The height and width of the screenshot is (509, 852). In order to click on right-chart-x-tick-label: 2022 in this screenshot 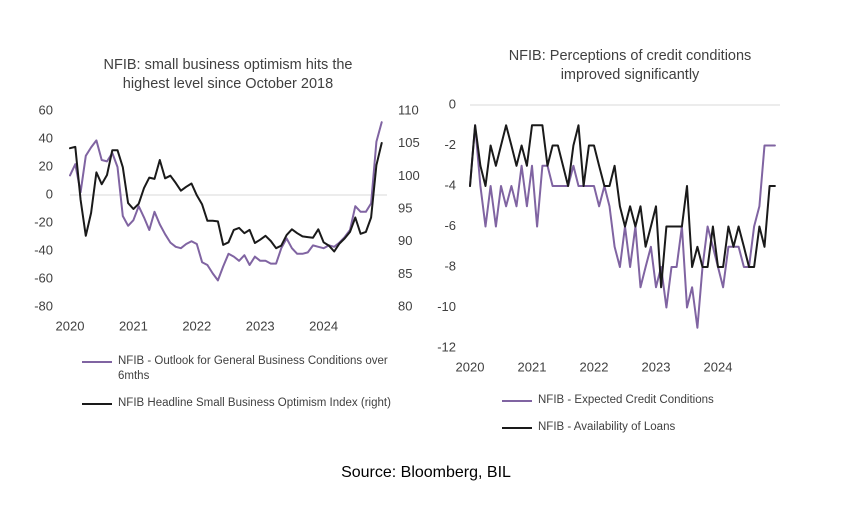, I will do `click(594, 366)`.